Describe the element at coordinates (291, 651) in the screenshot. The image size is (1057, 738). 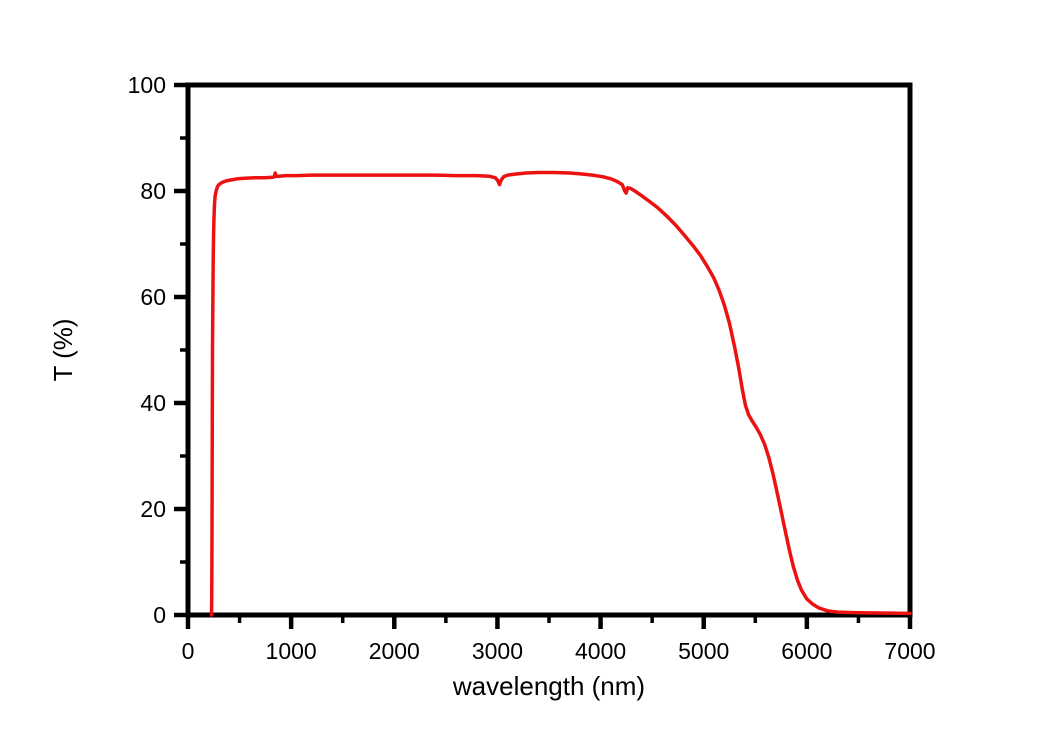
I see `x-tick-label: 1000` at that location.